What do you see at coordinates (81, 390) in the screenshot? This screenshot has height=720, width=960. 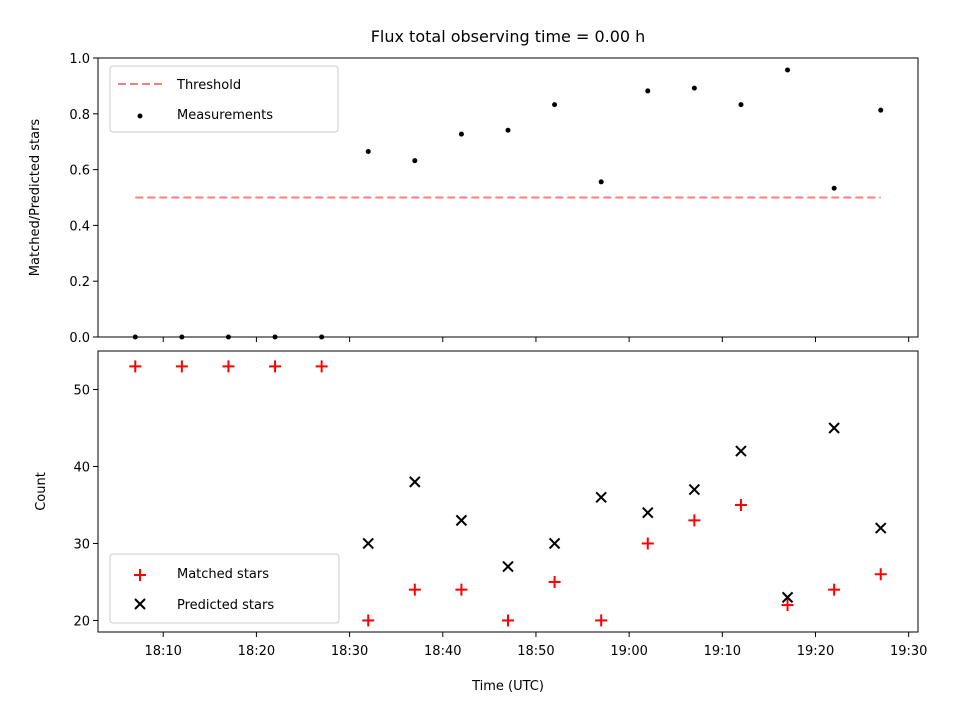 I see `bottom-y-tick-label: 50` at bounding box center [81, 390].